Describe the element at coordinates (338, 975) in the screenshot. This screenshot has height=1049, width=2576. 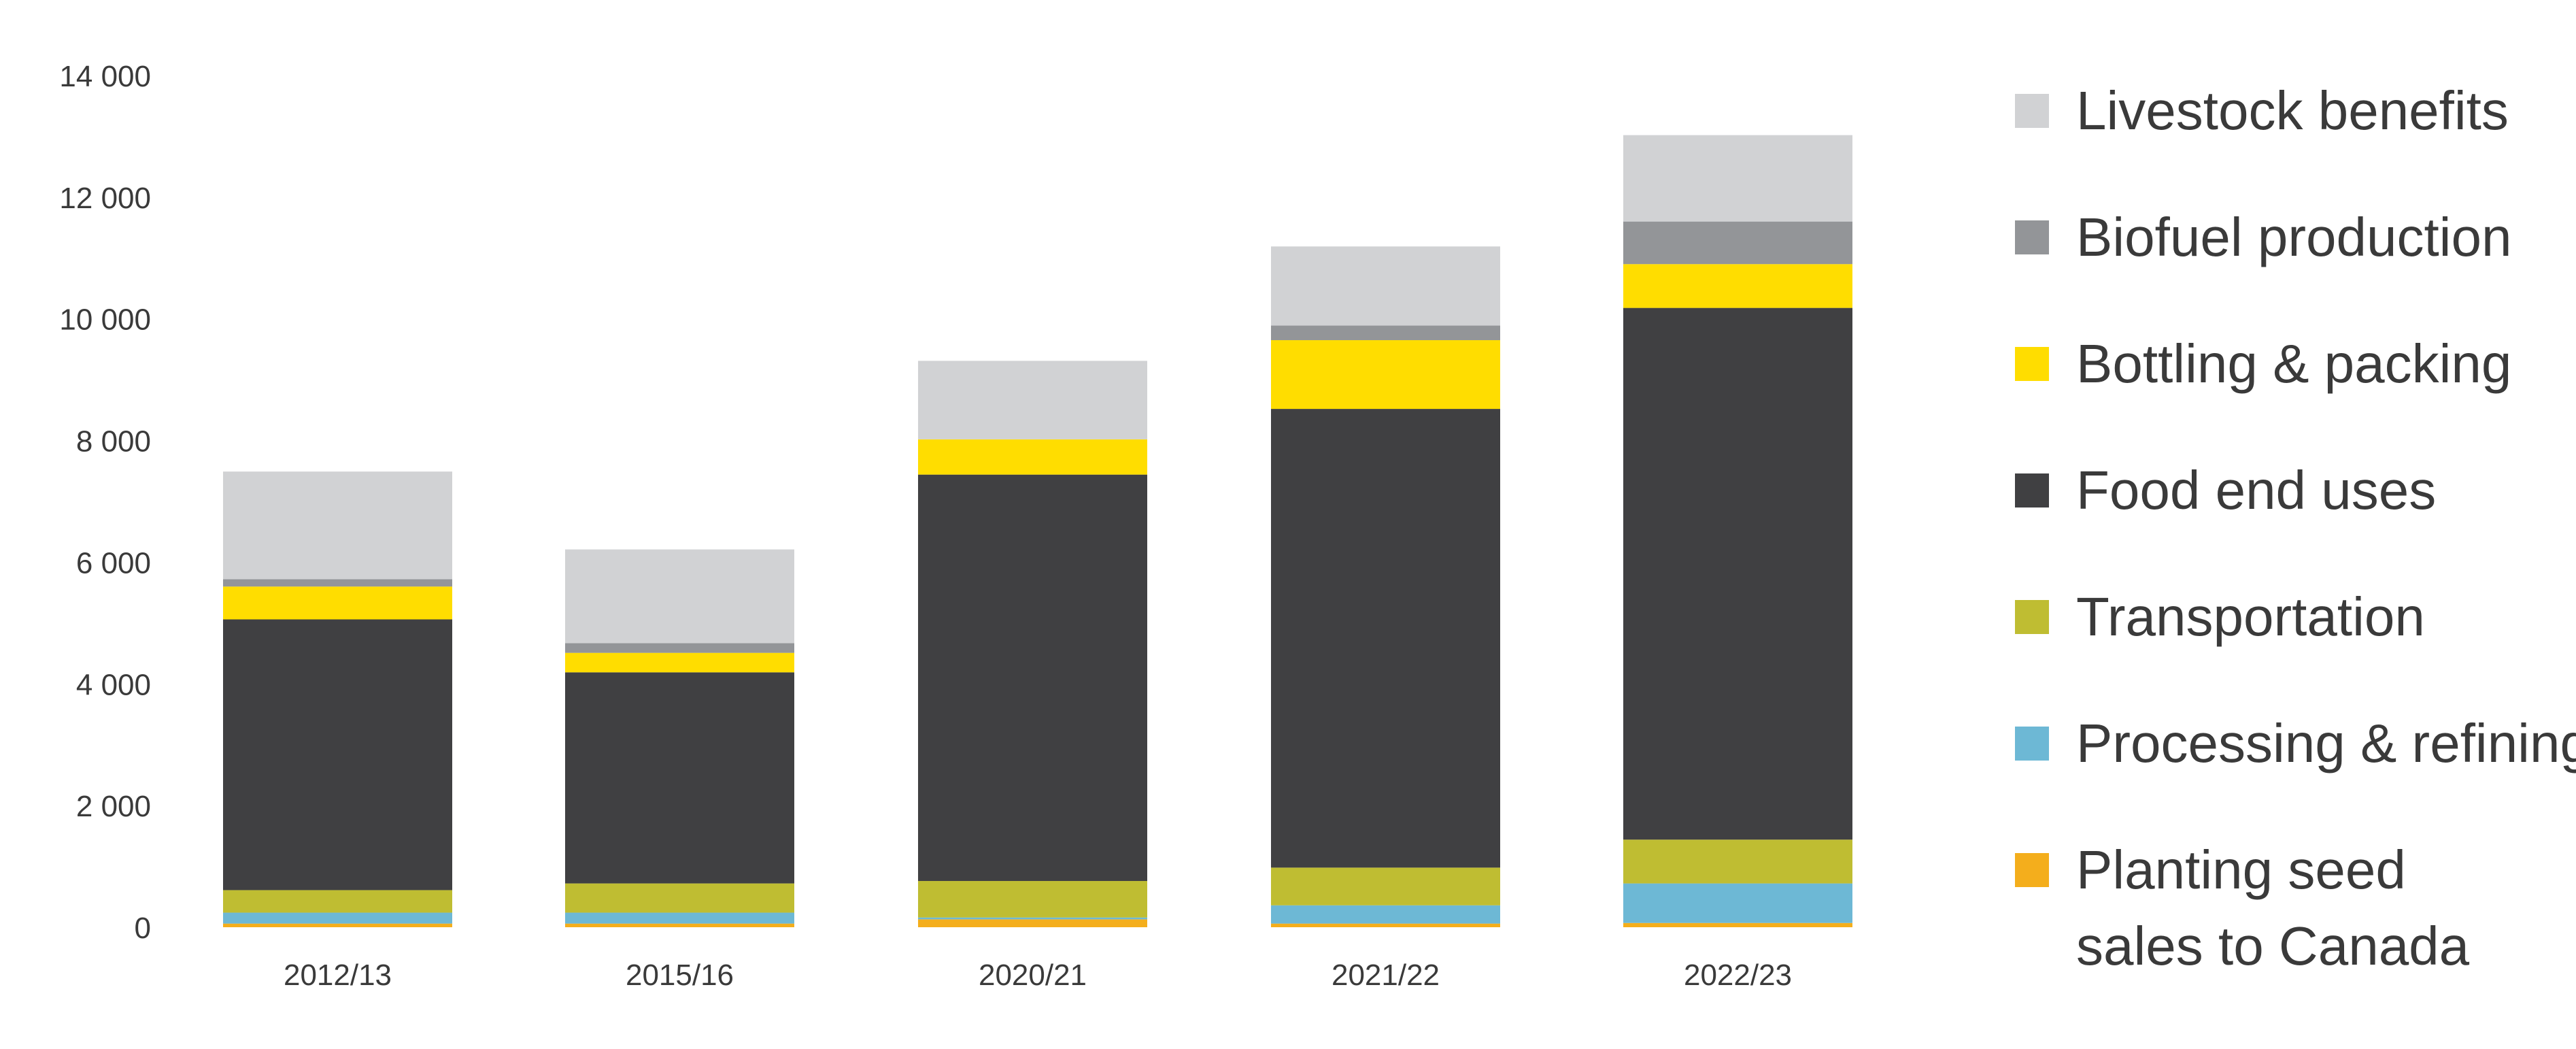
I see `x-tick-label: 2012/13` at that location.